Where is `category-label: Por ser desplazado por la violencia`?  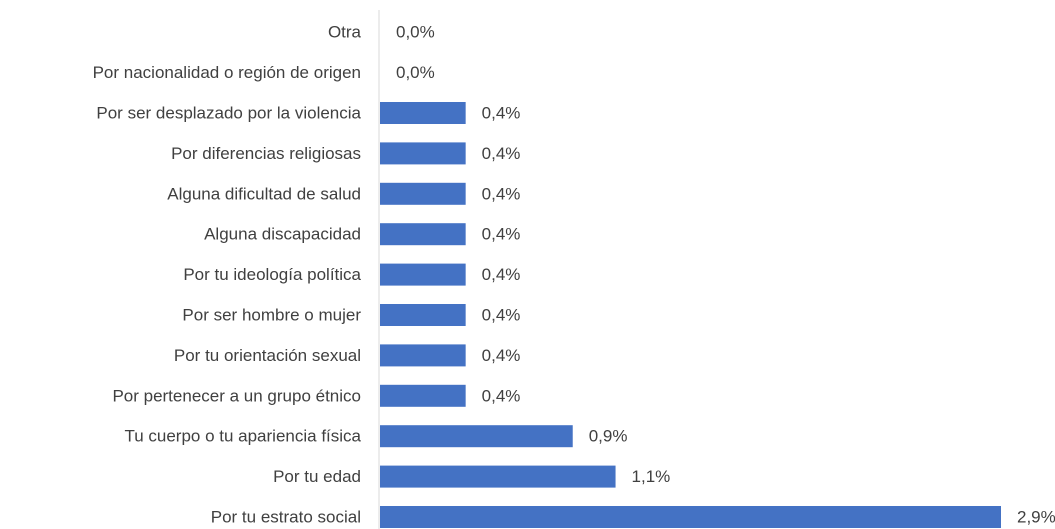 category-label: Por ser desplazado por la violencia is located at coordinates (228, 113).